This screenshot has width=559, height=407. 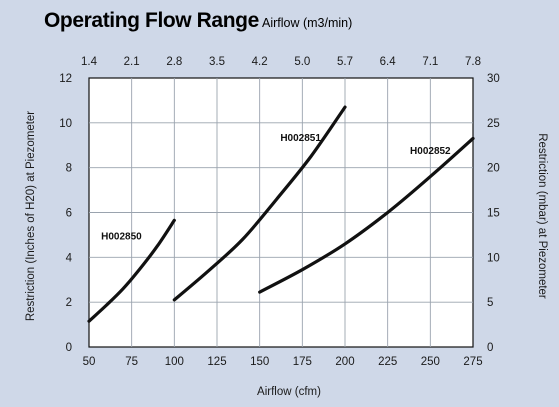 I want to click on y2-axis-label: Restriction (mbar) at Piezometer, so click(x=542, y=216).